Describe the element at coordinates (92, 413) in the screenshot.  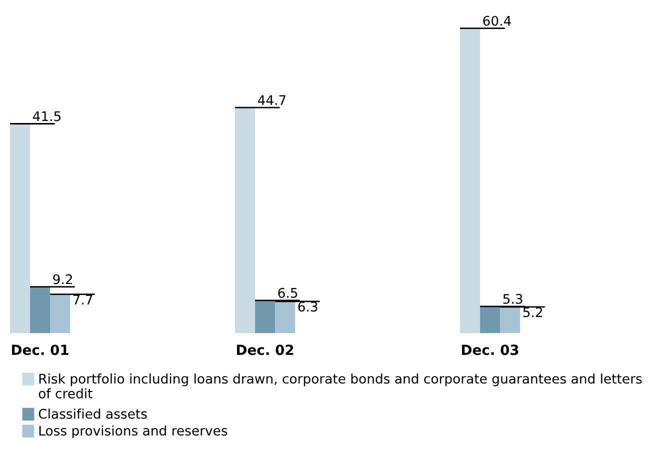
I see `legend-label: Classified assets` at that location.